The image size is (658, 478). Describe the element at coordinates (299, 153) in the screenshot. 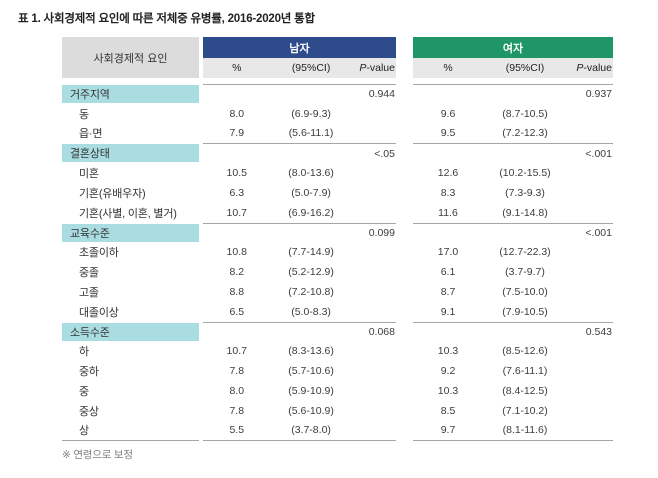

I see `male-data-block: <.05` at that location.